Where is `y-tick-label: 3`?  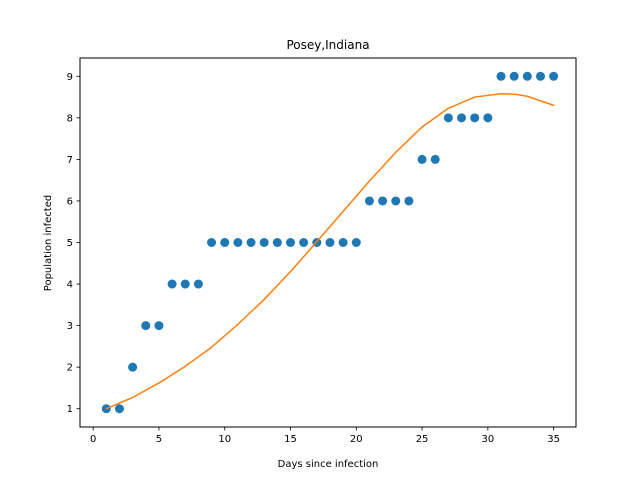
y-tick-label: 3 is located at coordinates (70, 326).